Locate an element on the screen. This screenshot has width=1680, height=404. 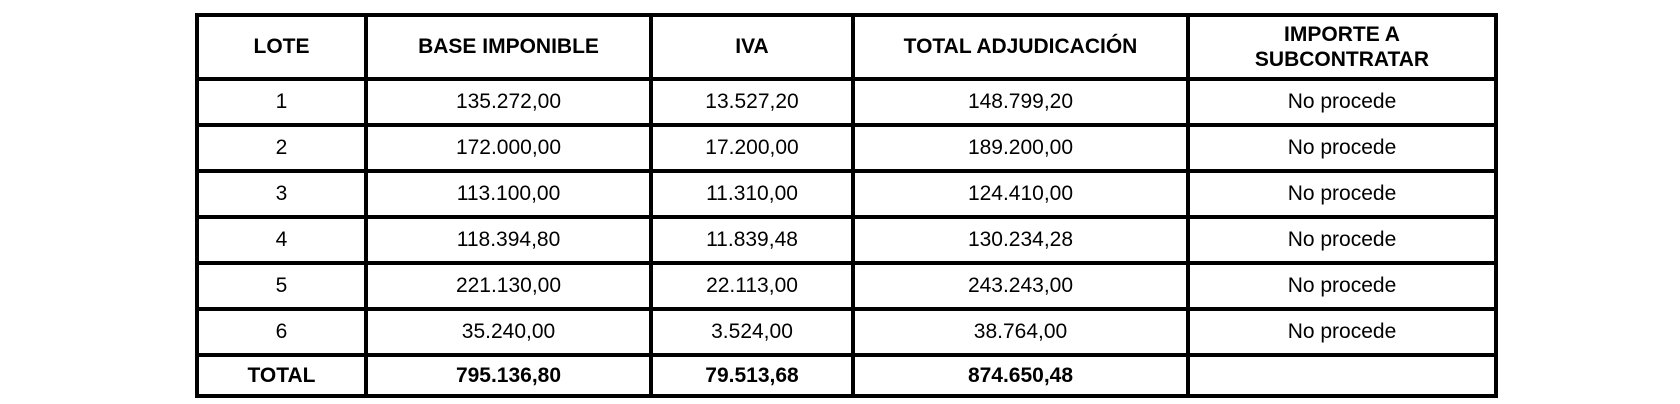
cell-base: 35.240,00 is located at coordinates (508, 332).